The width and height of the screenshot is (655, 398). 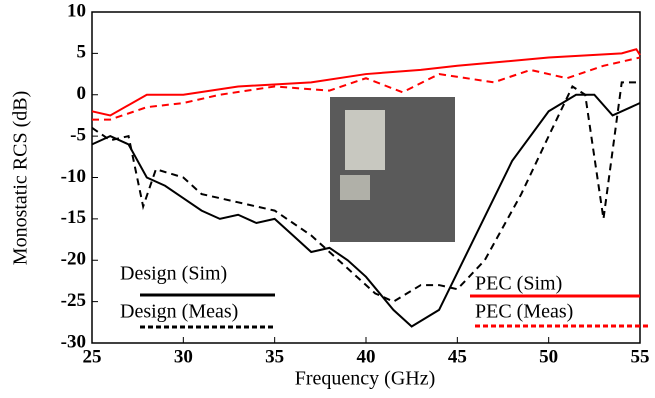 I want to click on x-tick-label: 55, so click(x=640, y=356).